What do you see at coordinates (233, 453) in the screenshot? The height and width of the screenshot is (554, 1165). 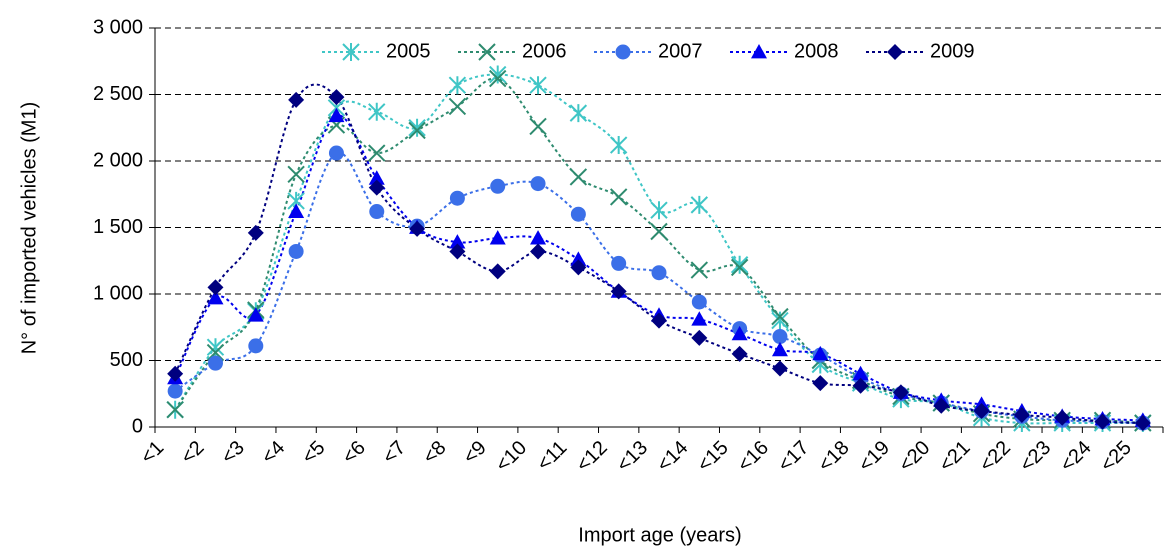 I see `x-tick-label: <3` at bounding box center [233, 453].